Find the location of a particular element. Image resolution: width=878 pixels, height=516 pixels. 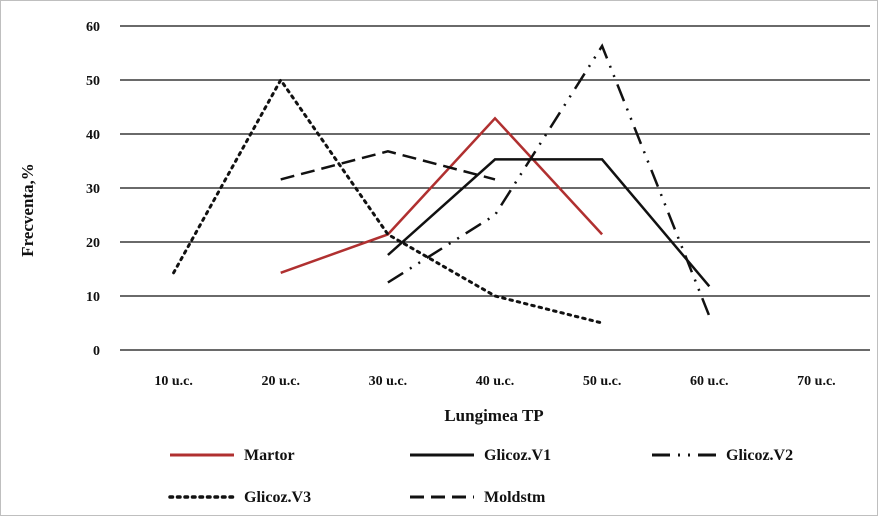

y-tick-label: 0 is located at coordinates (96, 351).